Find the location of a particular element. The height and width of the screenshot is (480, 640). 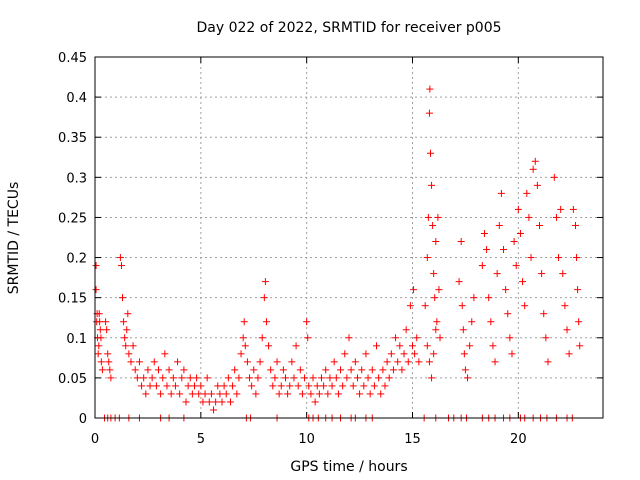

y-tick-label: 0.3 is located at coordinates (76, 178).